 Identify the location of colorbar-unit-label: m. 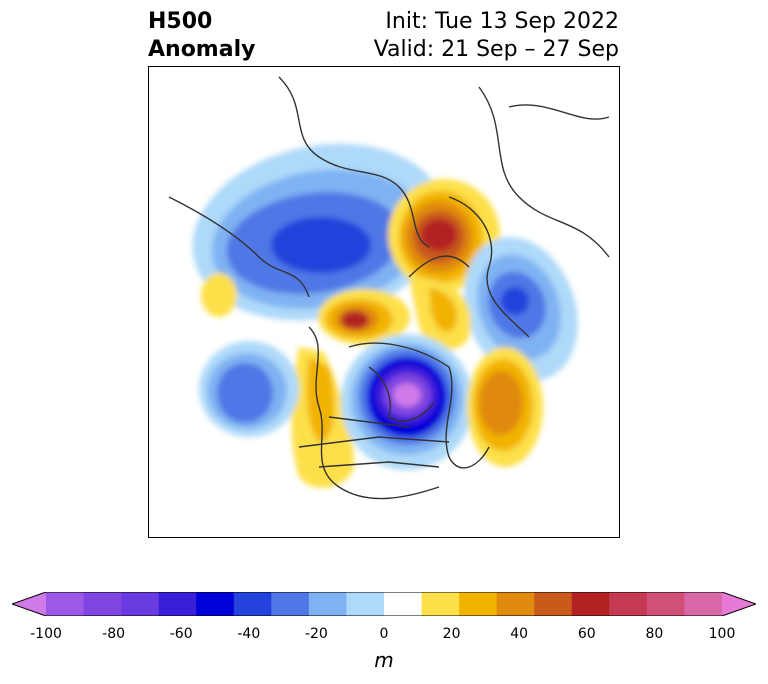
(384, 660).